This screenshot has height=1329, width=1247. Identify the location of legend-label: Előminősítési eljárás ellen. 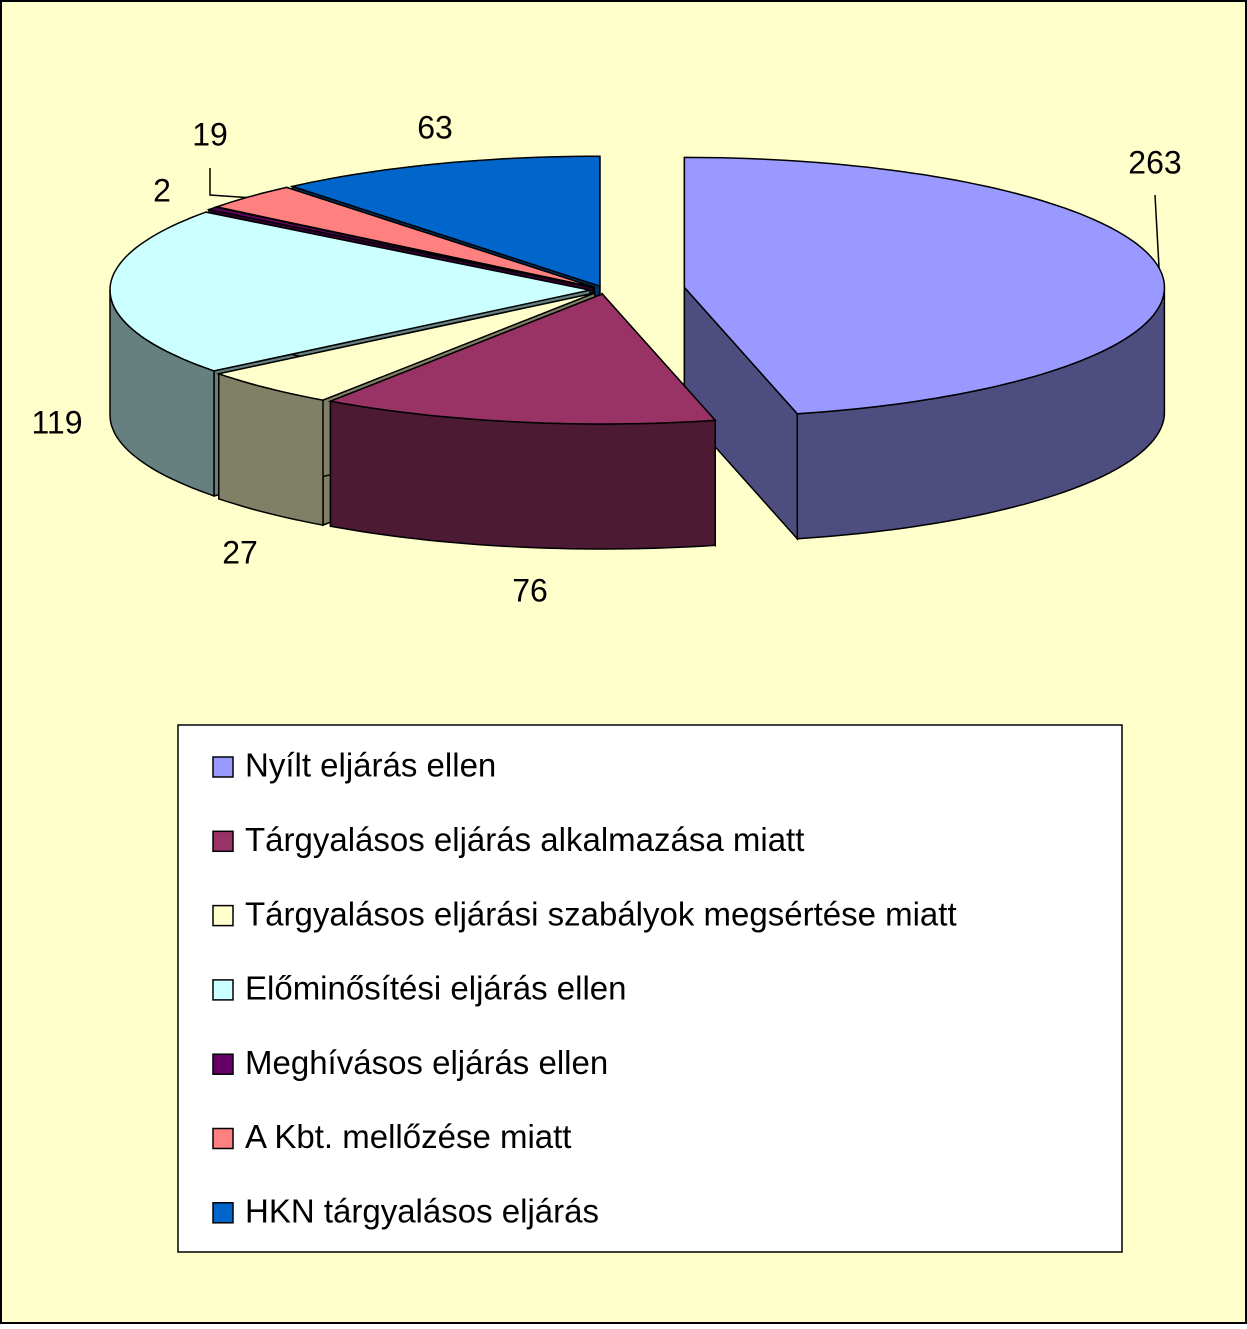
(436, 988).